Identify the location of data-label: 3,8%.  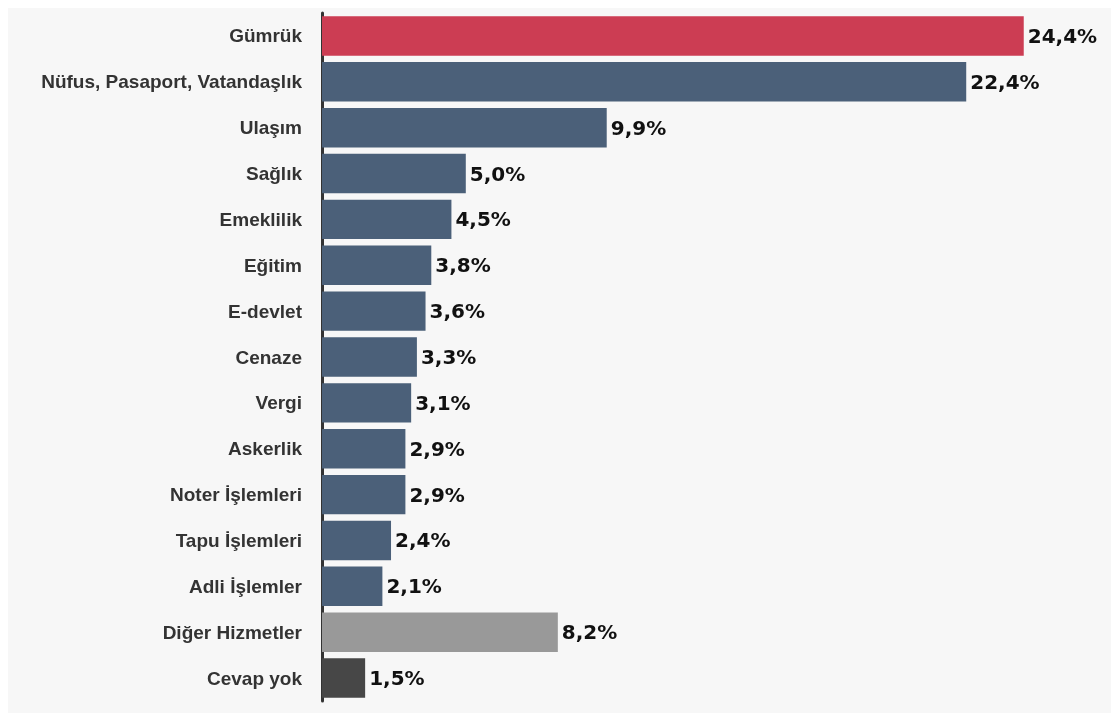
(463, 265).